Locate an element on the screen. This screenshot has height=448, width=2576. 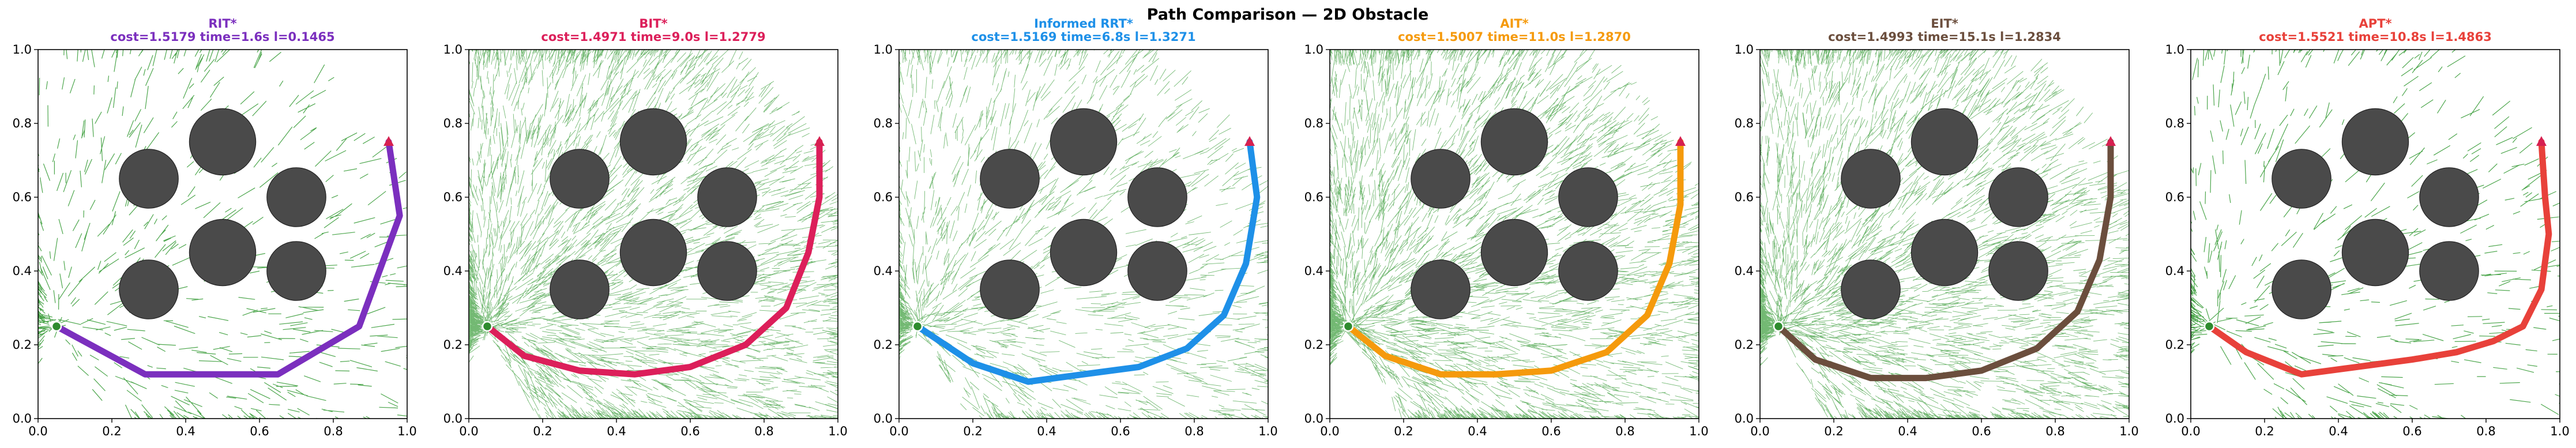
panel-title: Informed RRT* is located at coordinates (1083, 24).